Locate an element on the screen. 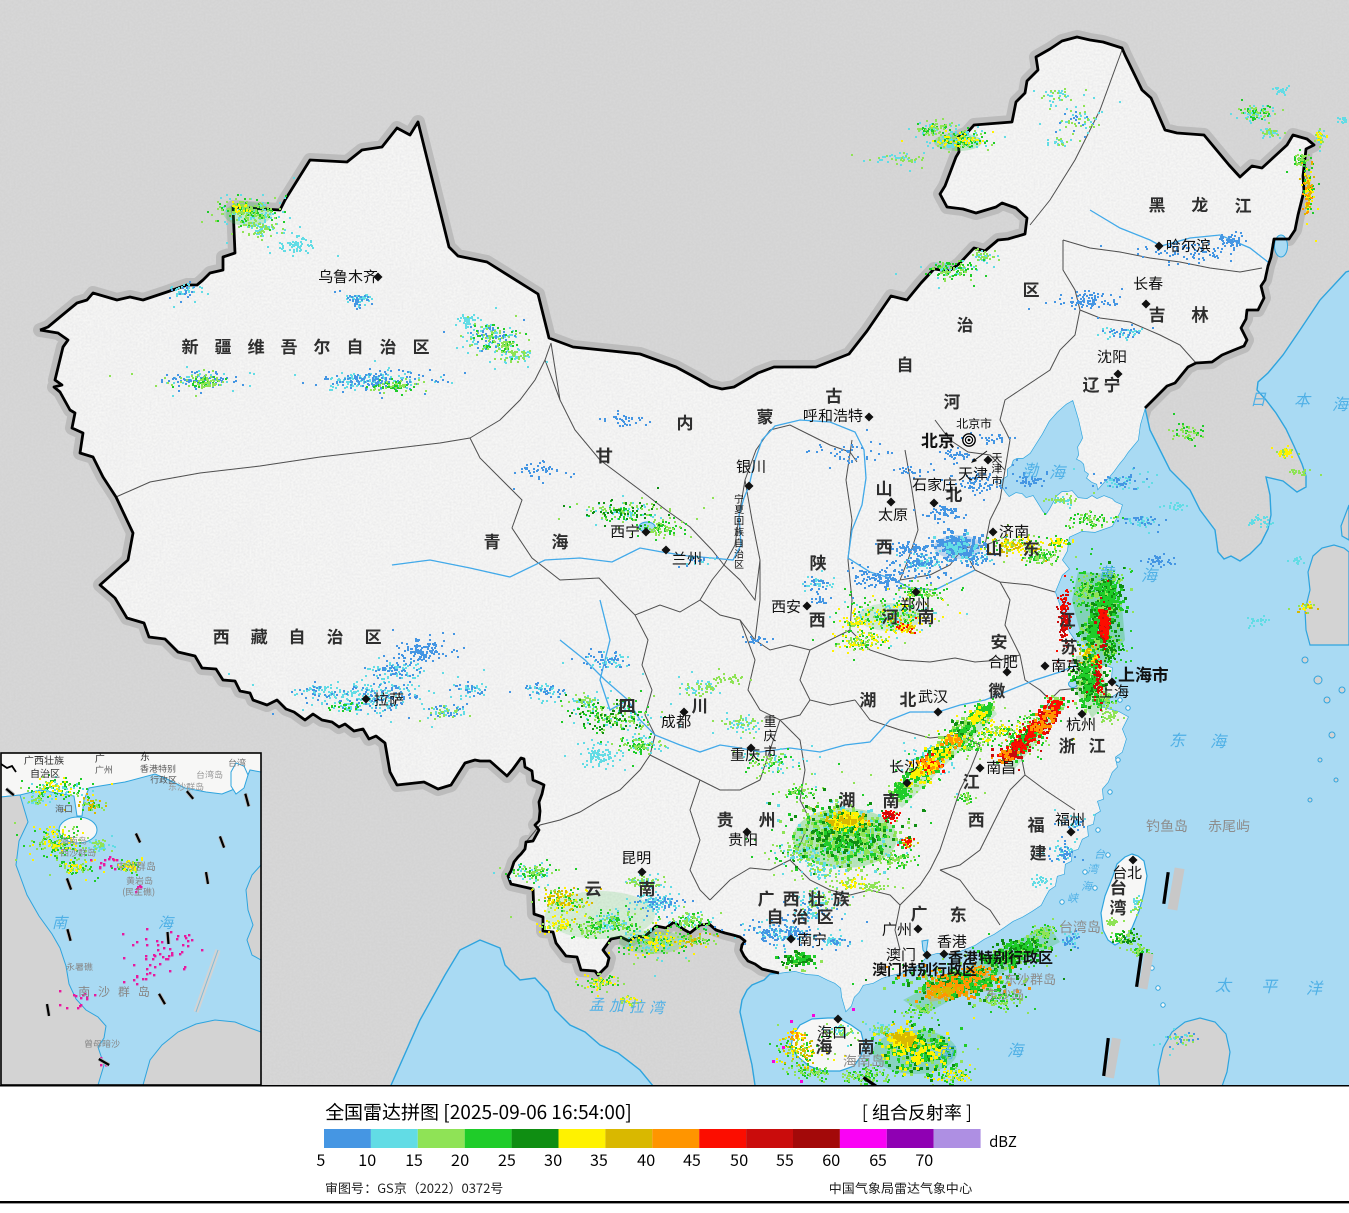 The height and width of the screenshot is (1213, 1349). svg-text: 台 is located at coordinates (1100, 854).